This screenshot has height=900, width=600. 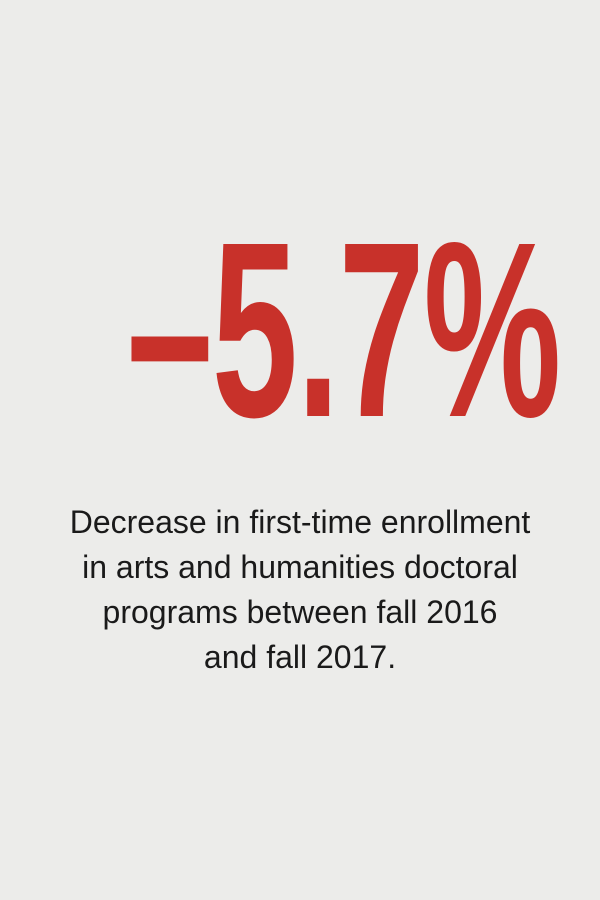 What do you see at coordinates (300, 612) in the screenshot?
I see `caption-line-3: programs between fall 2016` at bounding box center [300, 612].